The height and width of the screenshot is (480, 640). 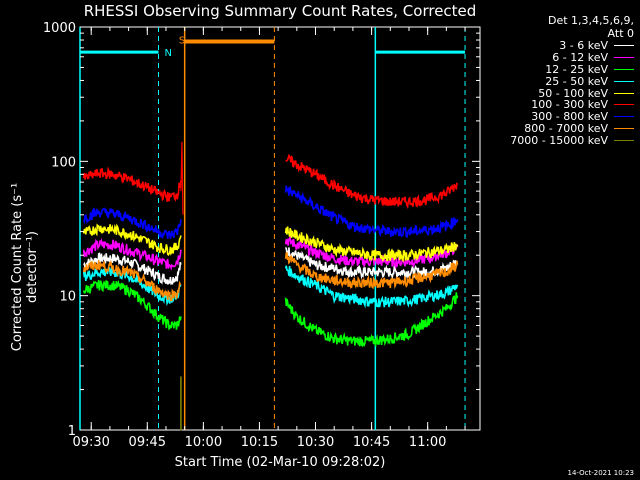 What do you see at coordinates (576, 69) in the screenshot?
I see `legend-label: 12 - 25 keV` at bounding box center [576, 69].